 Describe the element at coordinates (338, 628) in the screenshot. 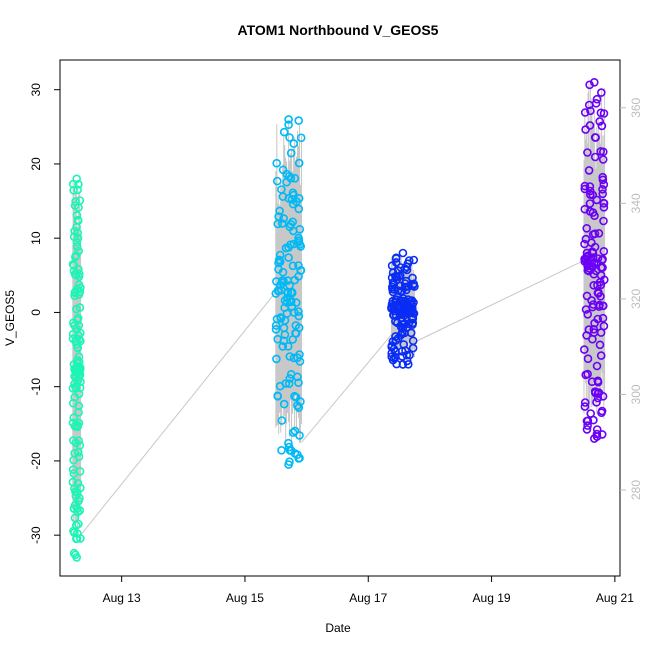

I see `x-axis-label: Date` at that location.